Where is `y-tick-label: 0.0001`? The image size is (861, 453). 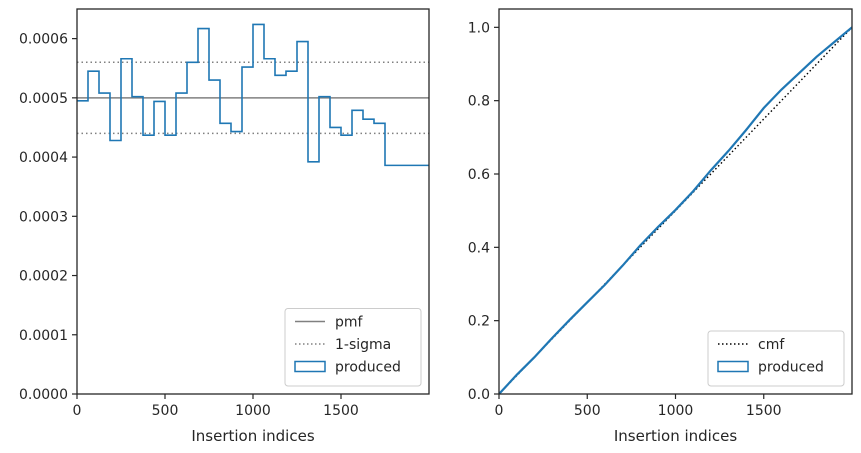
y-tick-label: 0.0001 is located at coordinates (43, 336).